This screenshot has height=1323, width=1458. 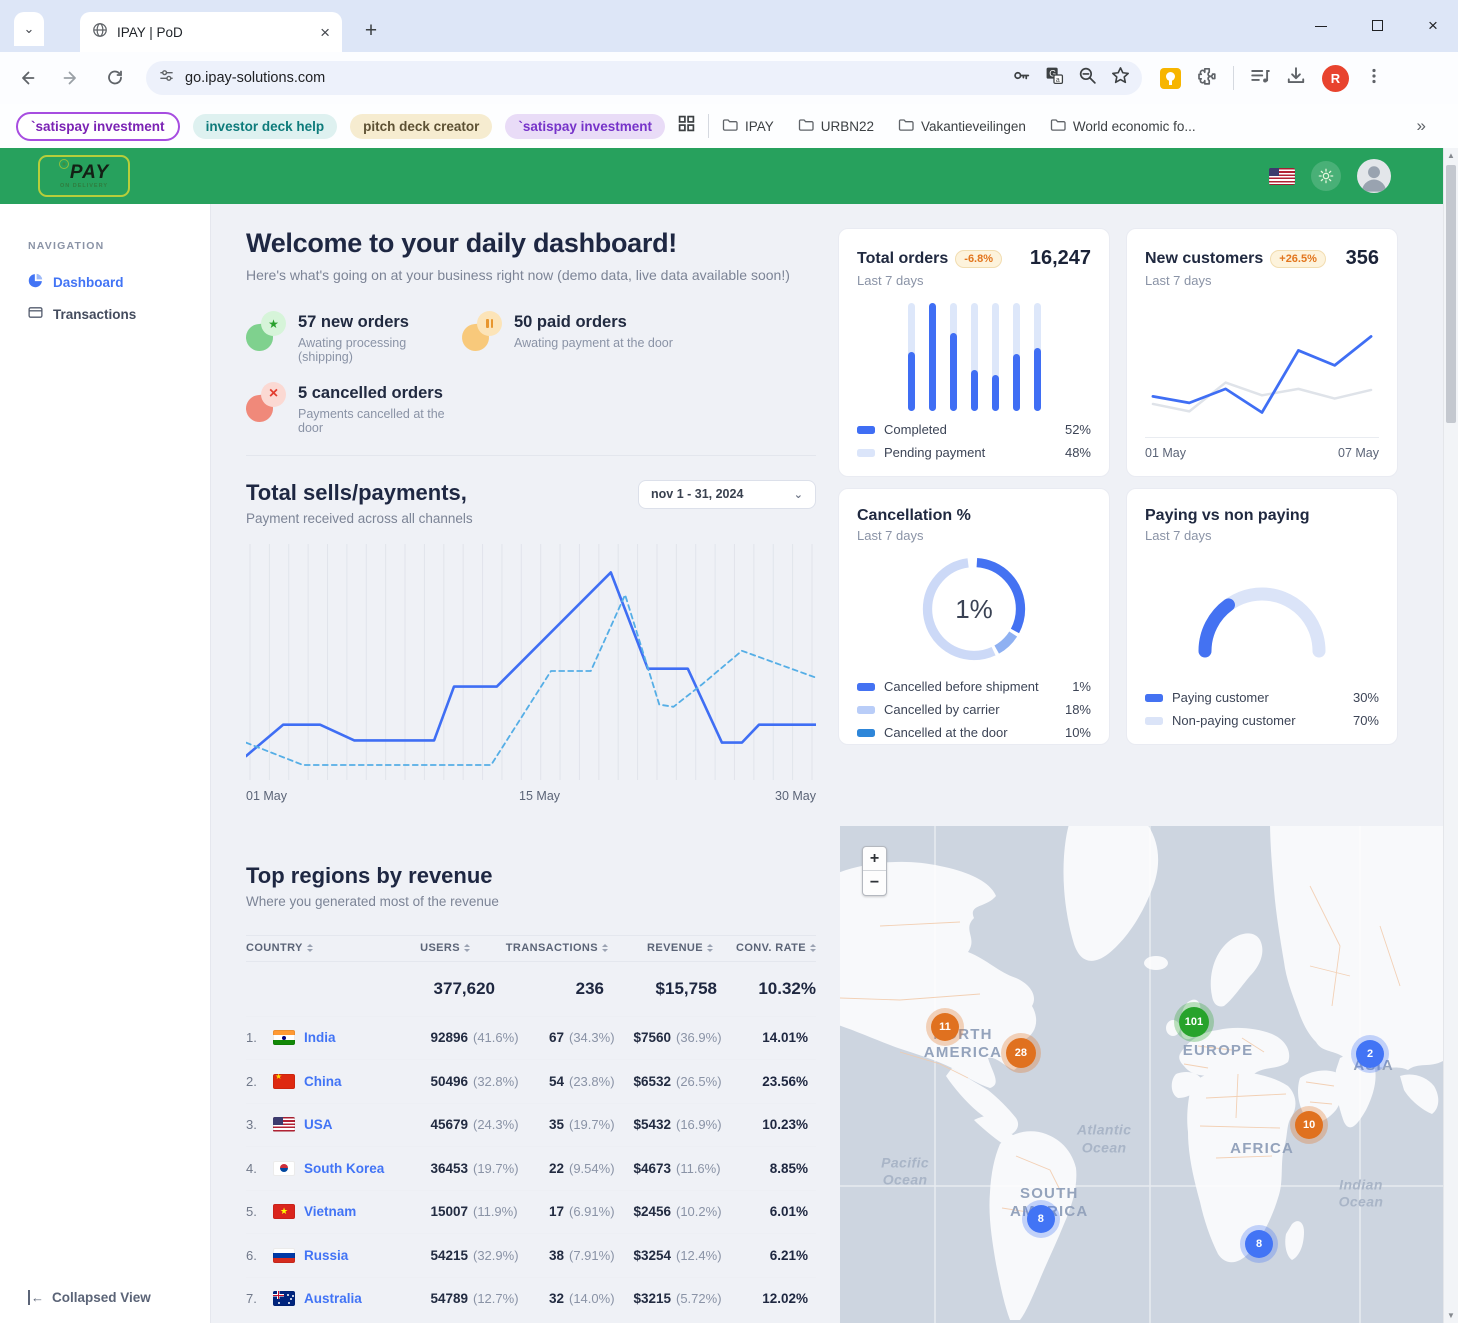 What do you see at coordinates (1170, 78) in the screenshot?
I see `keep-extension-icon` at bounding box center [1170, 78].